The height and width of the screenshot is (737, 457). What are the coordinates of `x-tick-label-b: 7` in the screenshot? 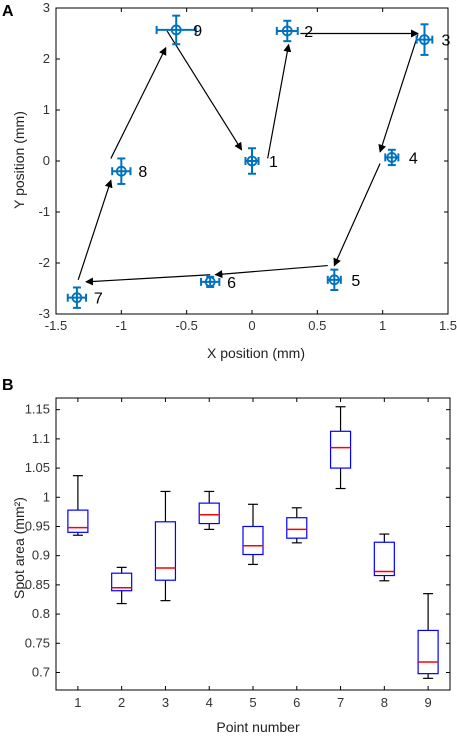 It's located at (340, 702).